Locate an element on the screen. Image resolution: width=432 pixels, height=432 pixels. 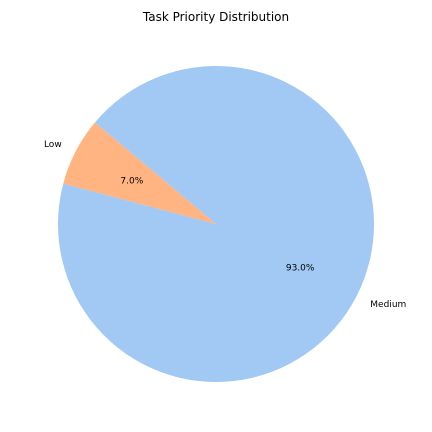
slice-pct-medium: 93.0% is located at coordinates (300, 269).